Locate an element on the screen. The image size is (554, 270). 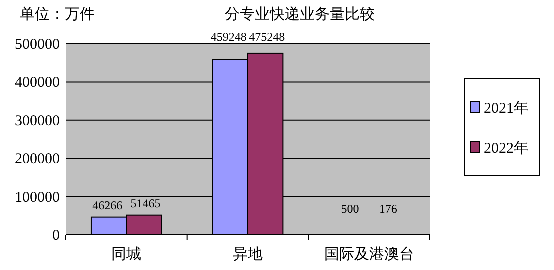
y-tick-label: 0 is located at coordinates (56, 236).